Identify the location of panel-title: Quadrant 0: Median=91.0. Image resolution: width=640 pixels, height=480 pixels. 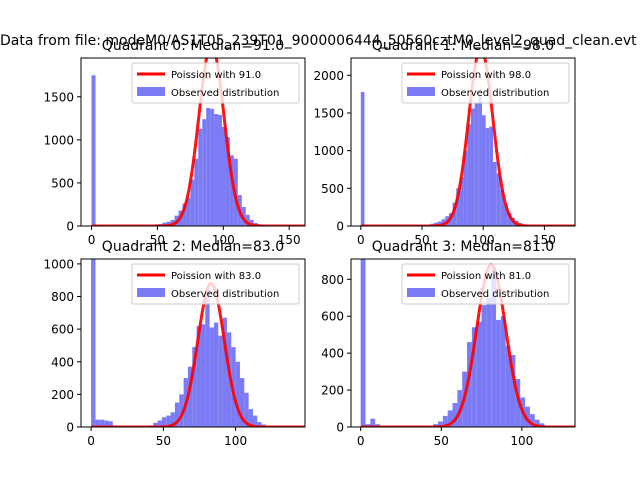
(193, 46).